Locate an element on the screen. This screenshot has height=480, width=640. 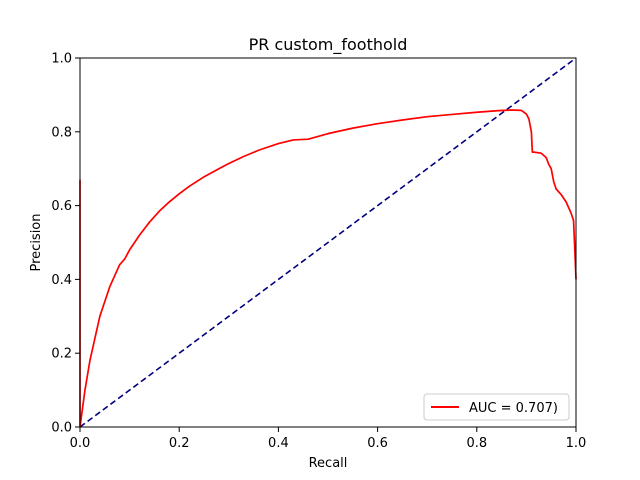
x-tick-label: 0.0 is located at coordinates (80, 443).